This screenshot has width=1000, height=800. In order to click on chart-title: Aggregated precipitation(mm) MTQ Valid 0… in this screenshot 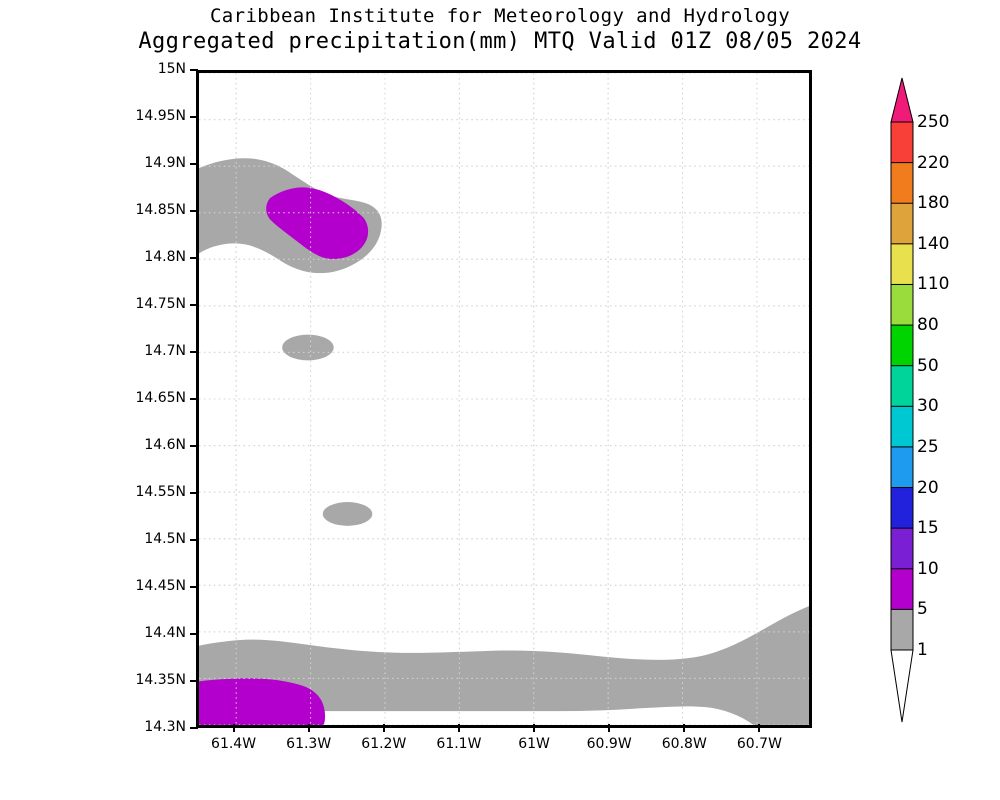, I will do `click(500, 41)`.